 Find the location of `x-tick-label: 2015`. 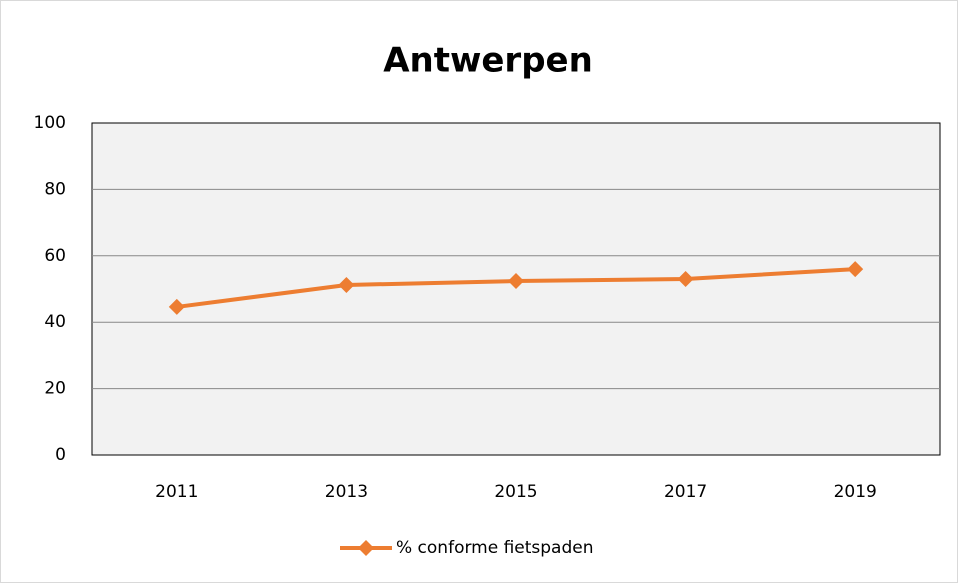

x-tick-label: 2015 is located at coordinates (515, 492).